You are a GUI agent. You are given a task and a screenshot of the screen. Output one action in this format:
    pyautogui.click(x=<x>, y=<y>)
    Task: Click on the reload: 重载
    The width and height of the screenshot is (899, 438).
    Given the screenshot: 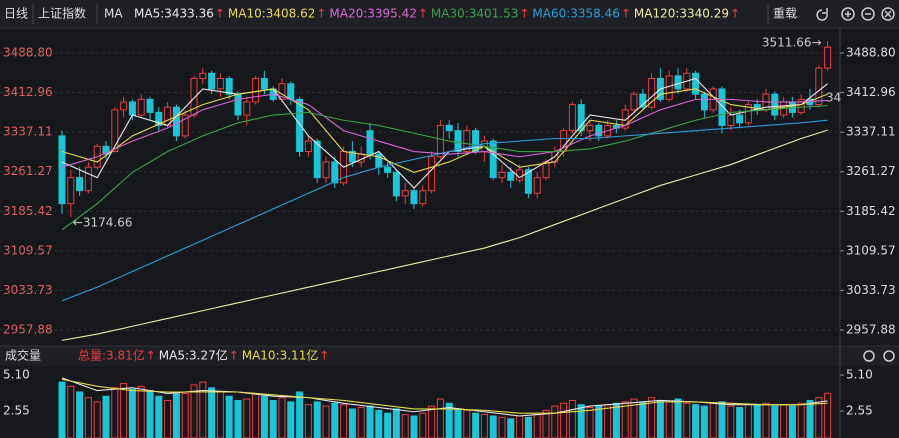 What is the action you would take?
    pyautogui.click(x=785, y=14)
    